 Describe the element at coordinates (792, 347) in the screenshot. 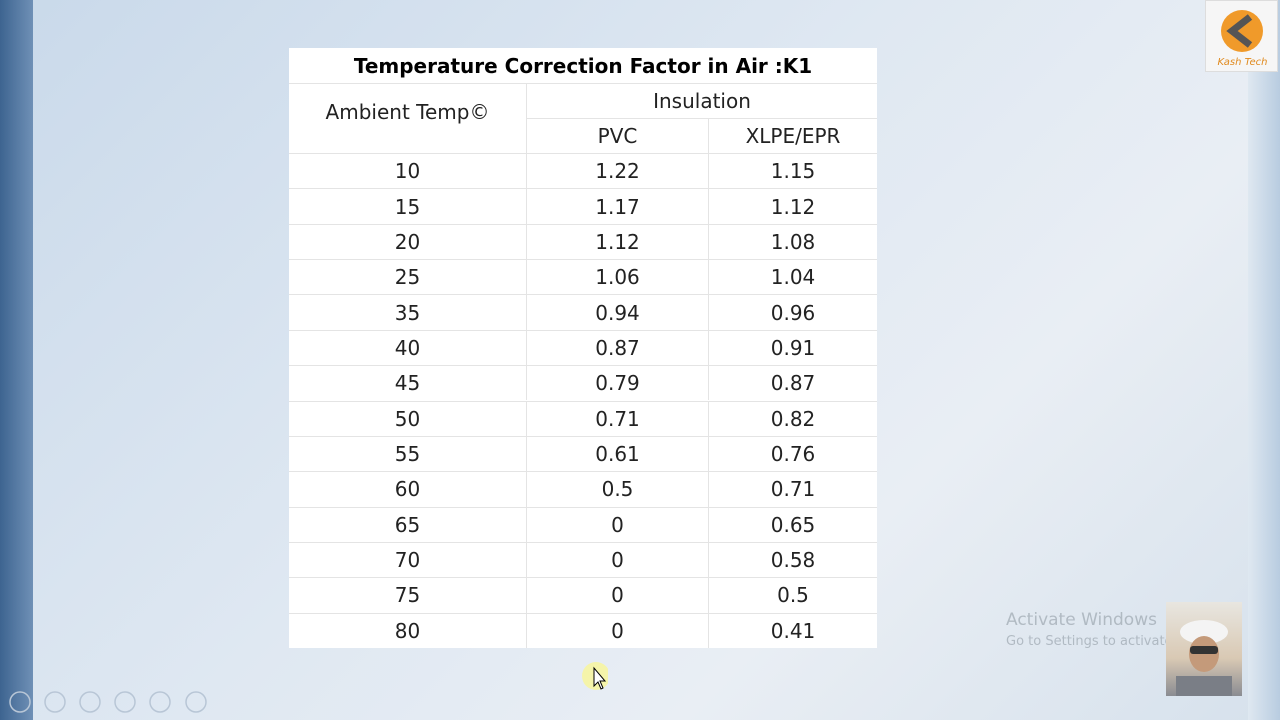

I see `table-cell: 0.91` at that location.